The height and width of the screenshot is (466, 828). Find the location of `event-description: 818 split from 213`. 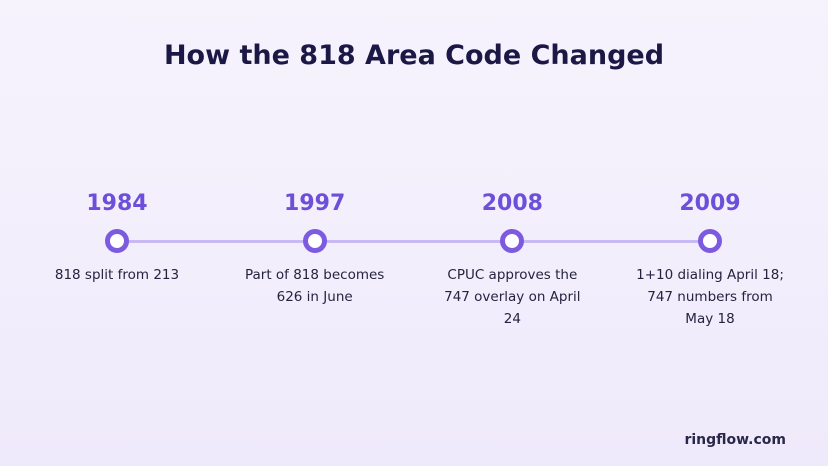

event-description: 818 split from 213 is located at coordinates (117, 275).